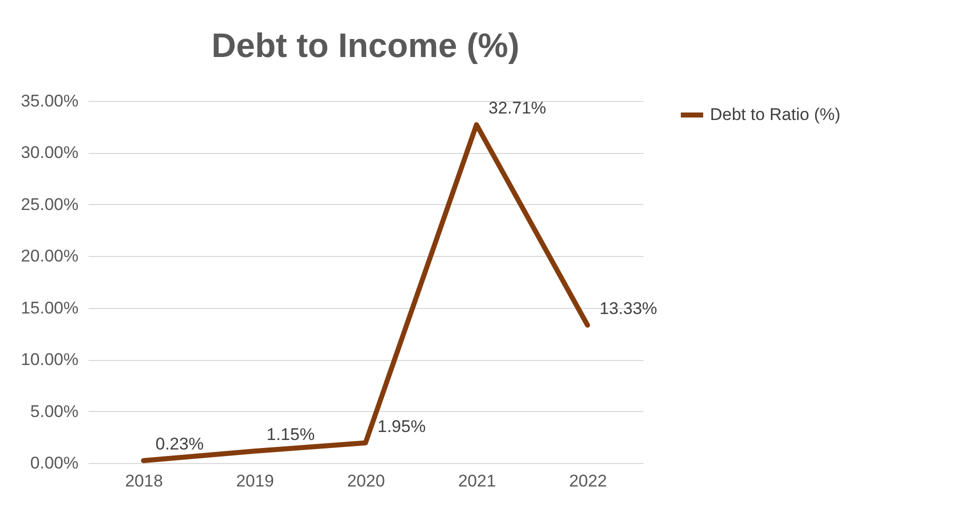  What do you see at coordinates (366, 481) in the screenshot?
I see `x-tick-label: 2020` at bounding box center [366, 481].